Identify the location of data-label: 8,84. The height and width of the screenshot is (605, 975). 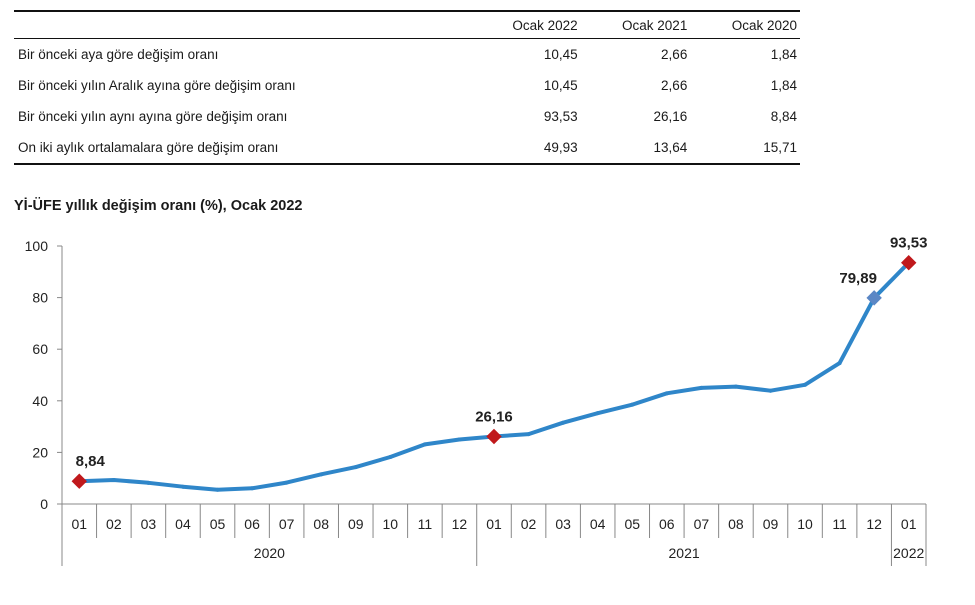
(91, 461).